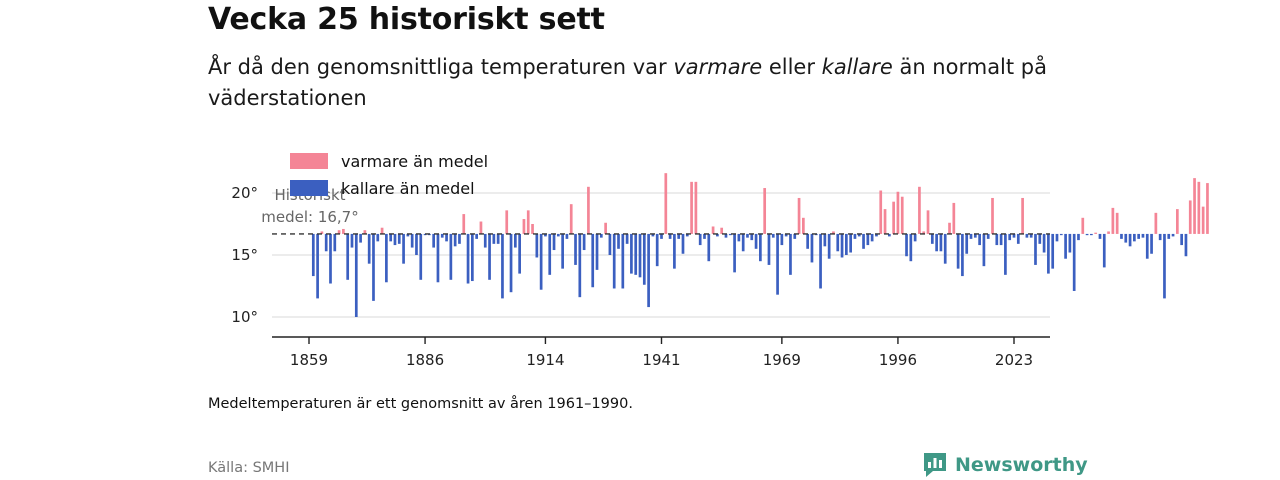  What do you see at coordinates (627, 82) in the screenshot?
I see `subtitle-text-3: än normalt på väderstationen` at bounding box center [627, 82].